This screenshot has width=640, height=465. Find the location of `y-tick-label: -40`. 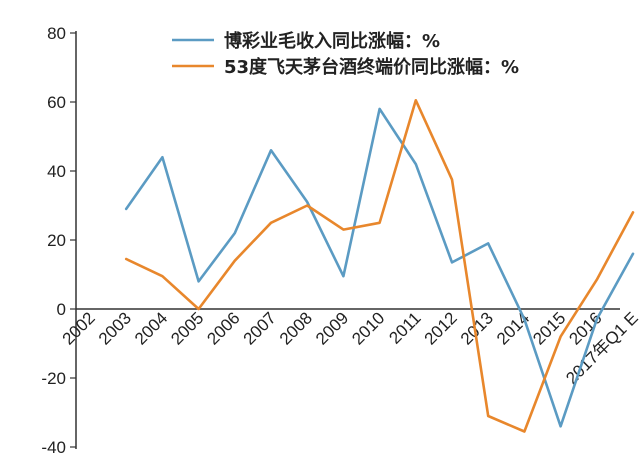

y-tick-label: -40 is located at coordinates (53, 447).